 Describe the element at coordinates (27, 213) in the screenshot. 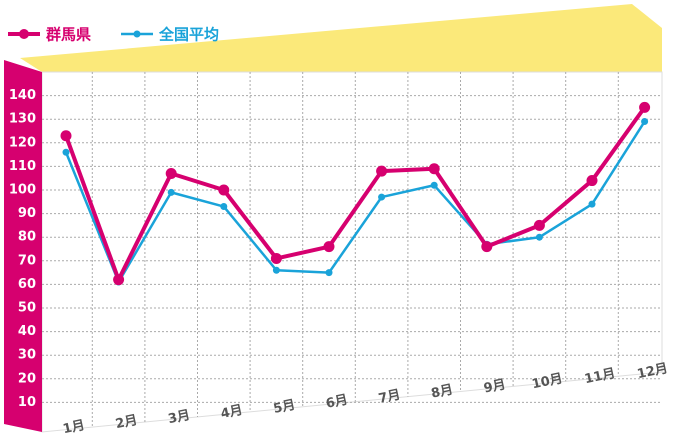

I see `y-tick-label: 90` at that location.